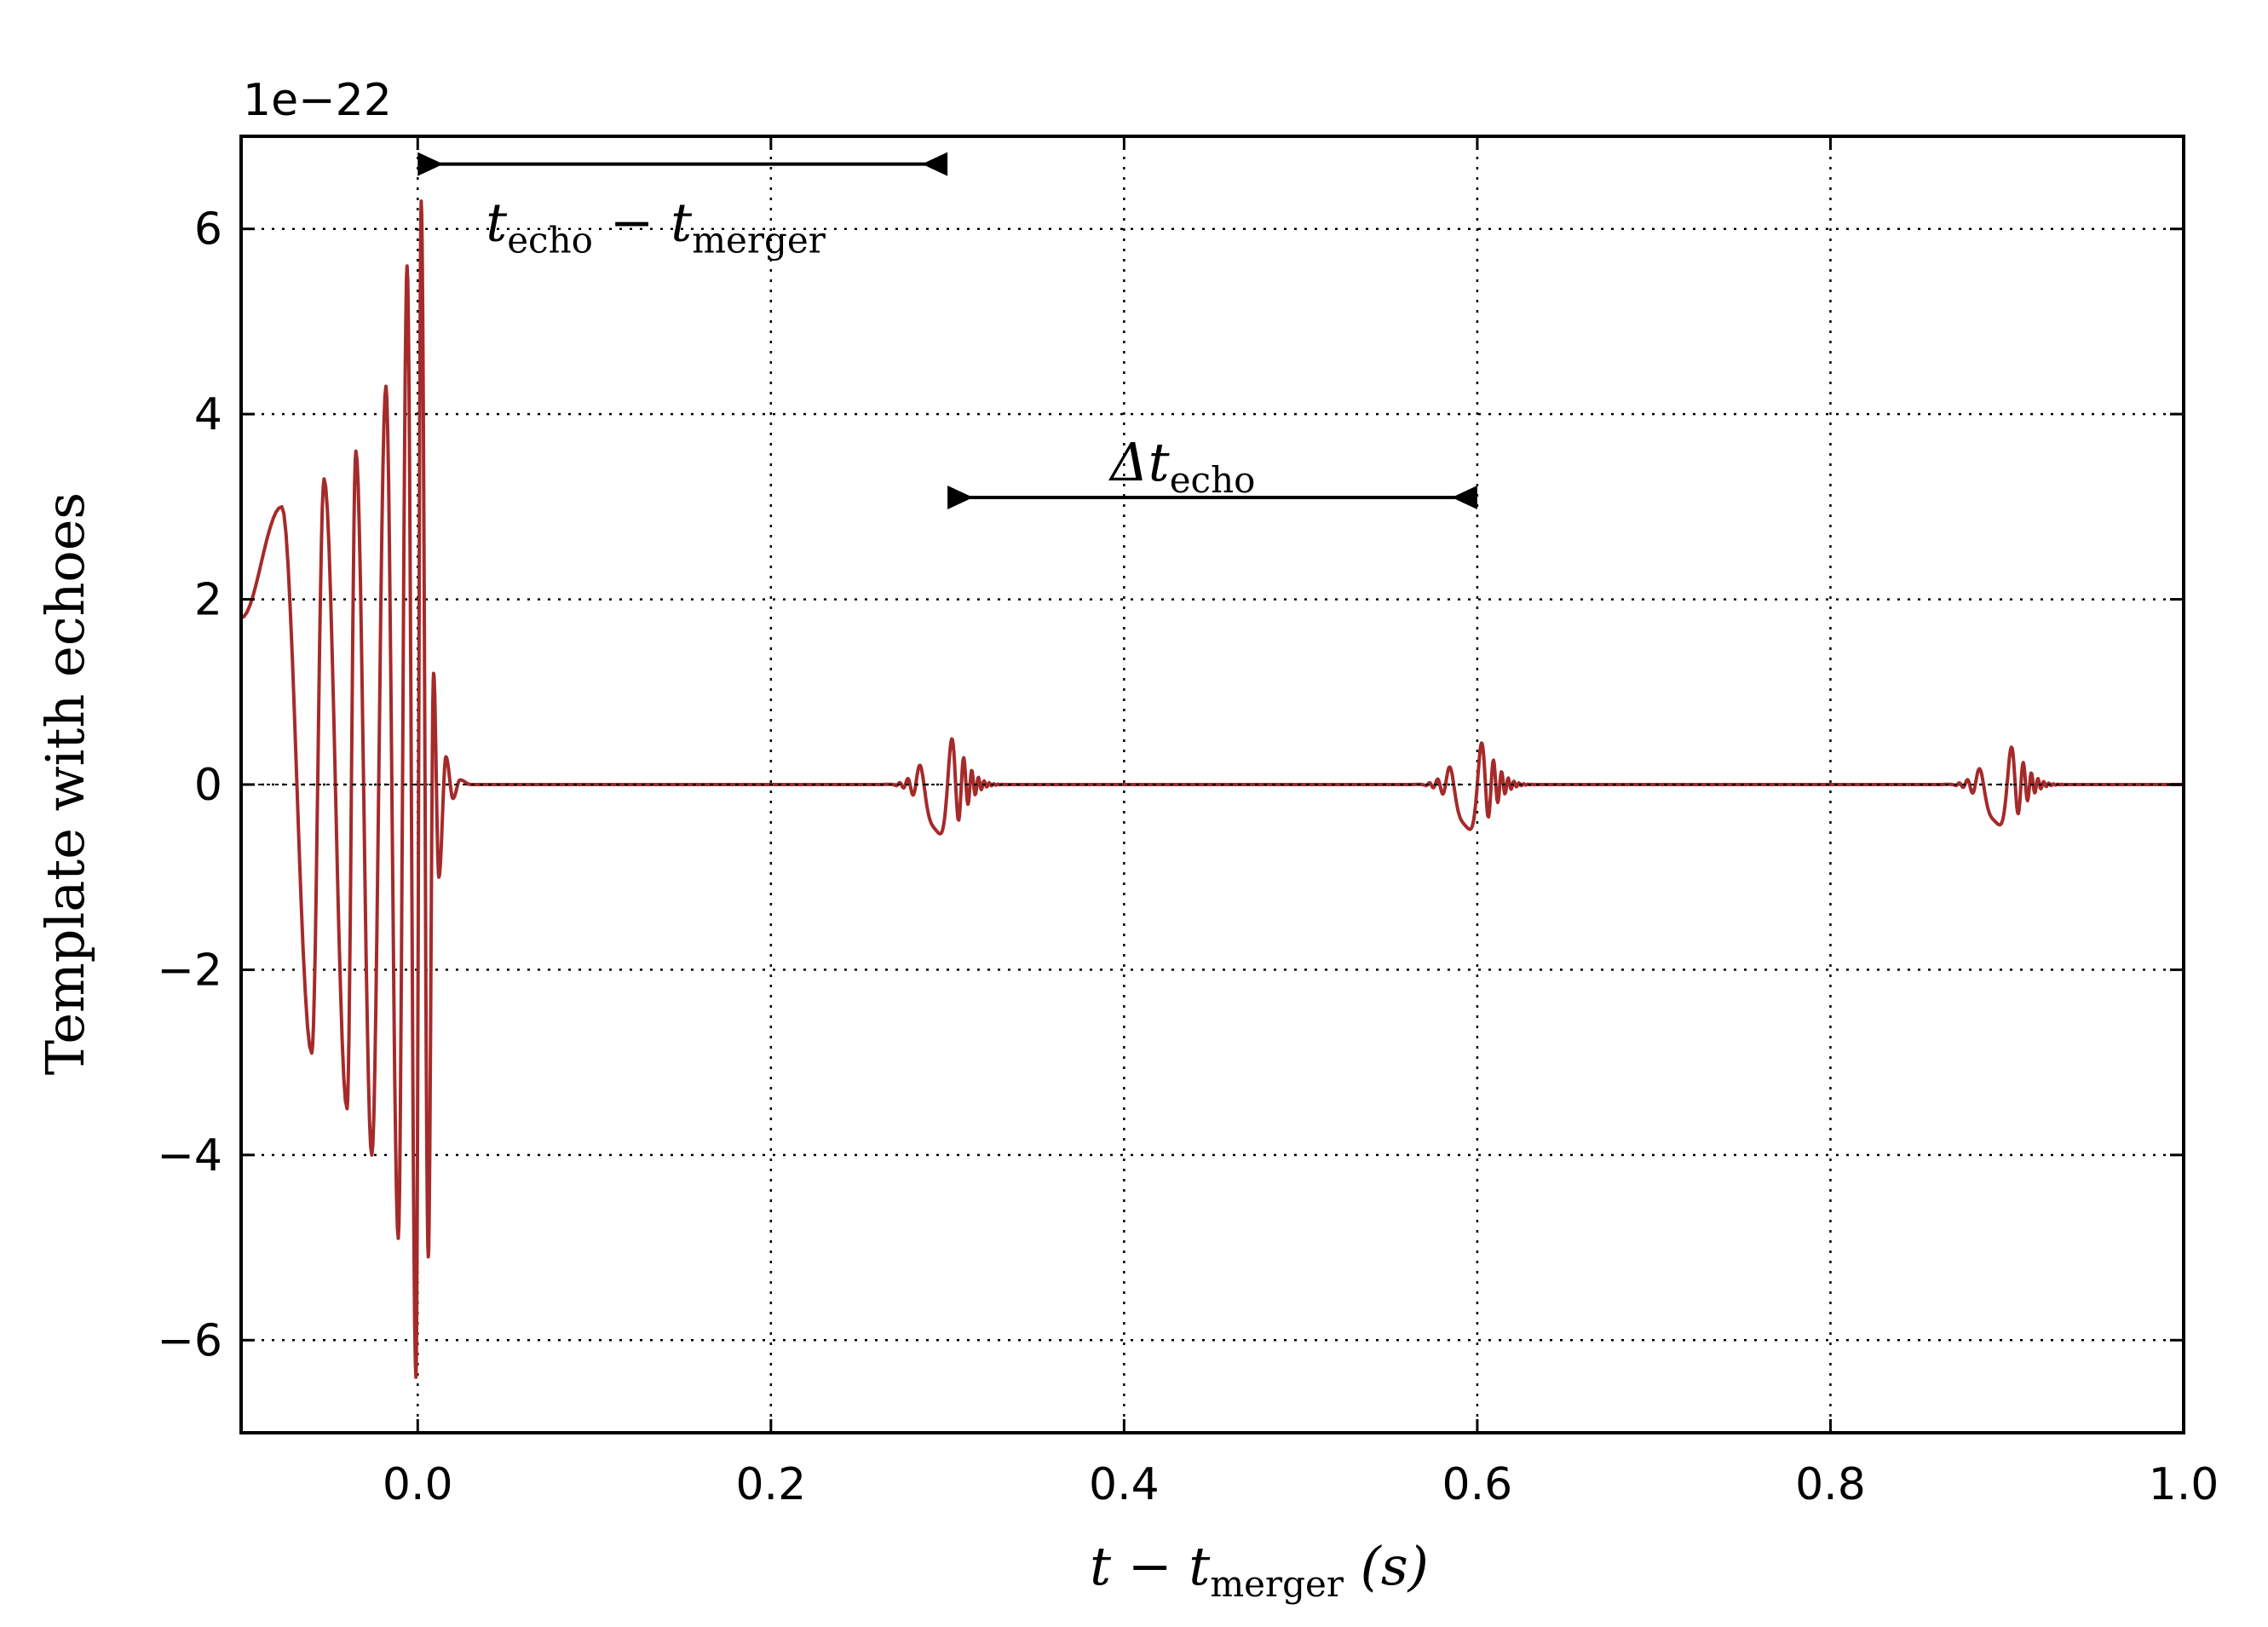 Image resolution: width=2268 pixels, height=1627 pixels. What do you see at coordinates (65, 783) in the screenshot?
I see `y-axis-label: Template with echoes` at bounding box center [65, 783].